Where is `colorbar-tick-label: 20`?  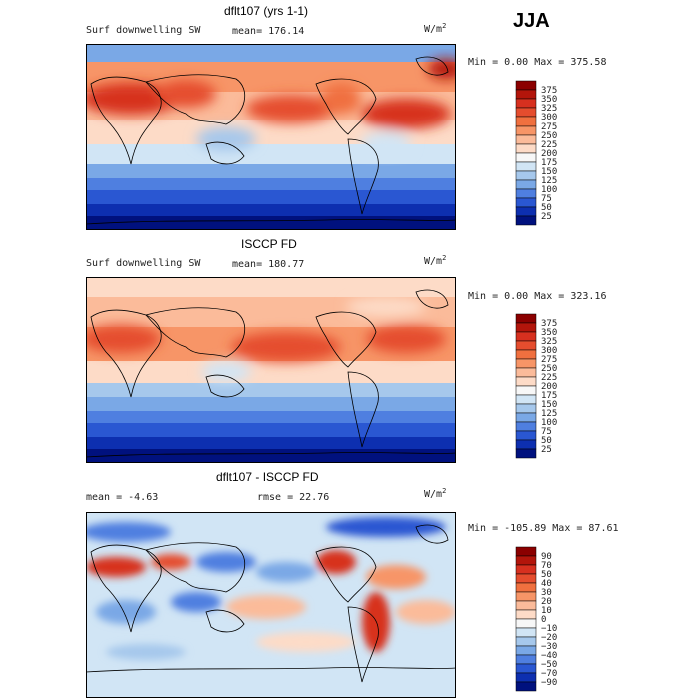
colorbar-tick-label: 20 is located at coordinates (546, 602).